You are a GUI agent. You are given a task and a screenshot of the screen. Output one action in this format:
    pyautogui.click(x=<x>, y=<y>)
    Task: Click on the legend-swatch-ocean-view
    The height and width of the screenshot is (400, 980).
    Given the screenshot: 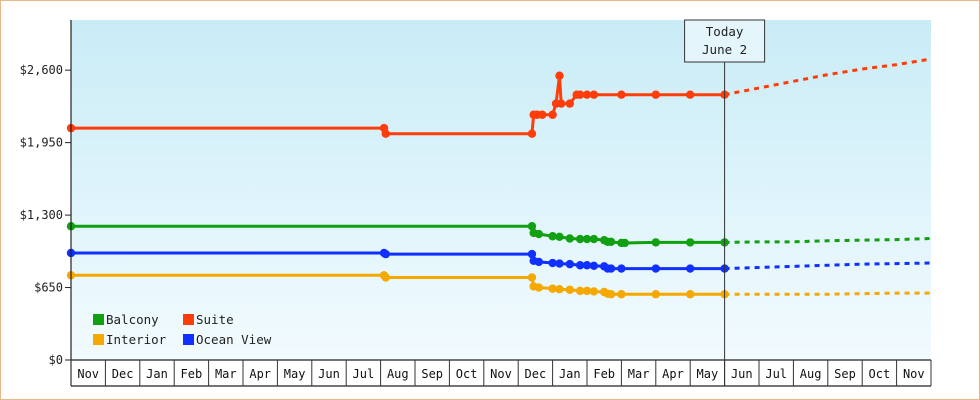 What is the action you would take?
    pyautogui.click(x=188, y=339)
    